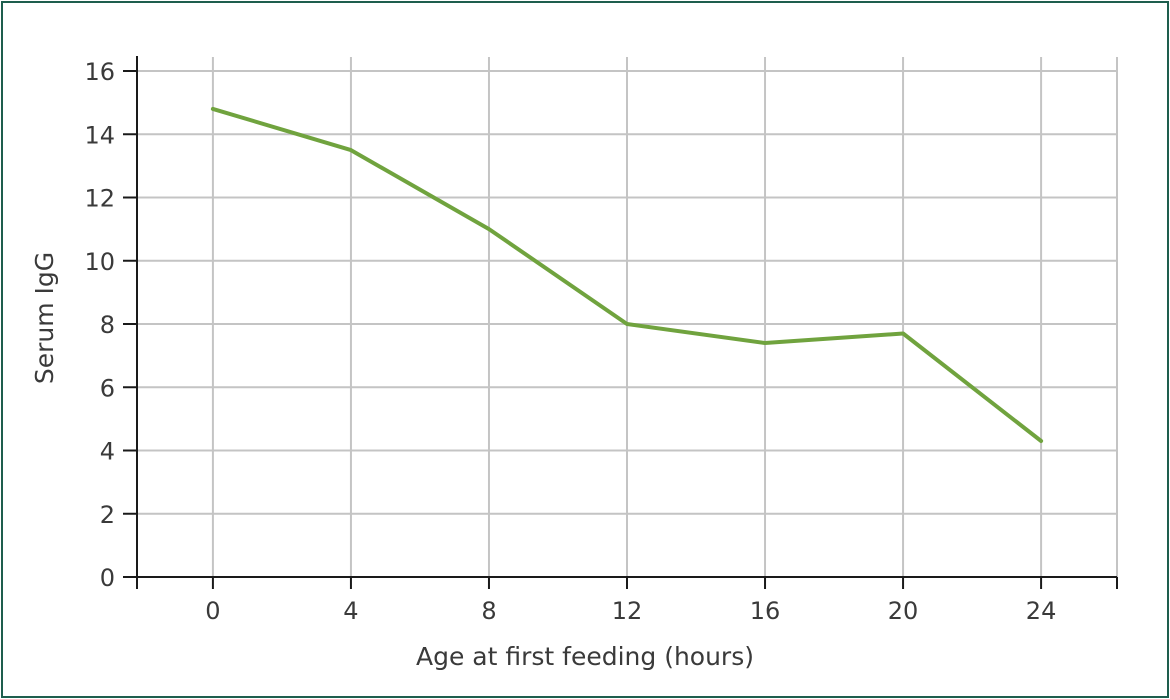  What do you see at coordinates (1041, 611) in the screenshot?
I see `x-tick-label: 24` at bounding box center [1041, 611].